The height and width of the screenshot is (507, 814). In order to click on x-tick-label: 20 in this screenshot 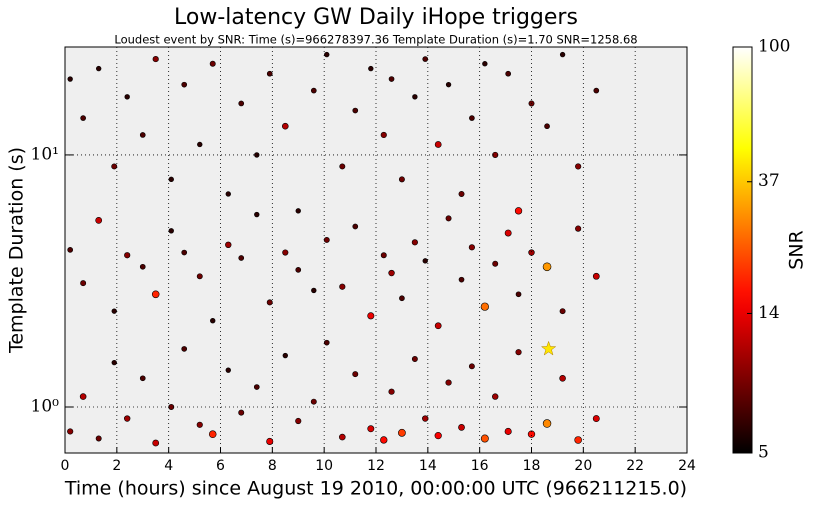, I will do `click(583, 466)`.